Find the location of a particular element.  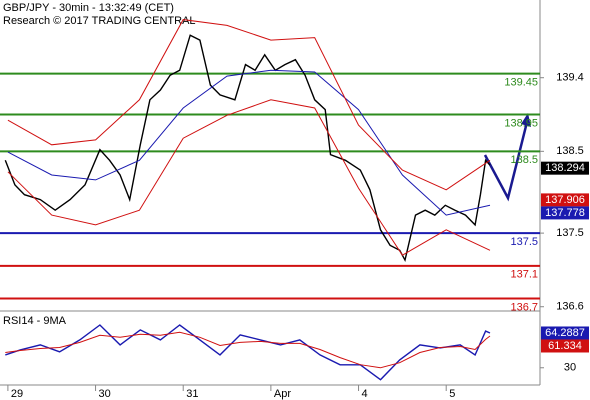

chart-title: GBP/JPY - 30min - 13:32:49 (CET) is located at coordinates (88, 8).